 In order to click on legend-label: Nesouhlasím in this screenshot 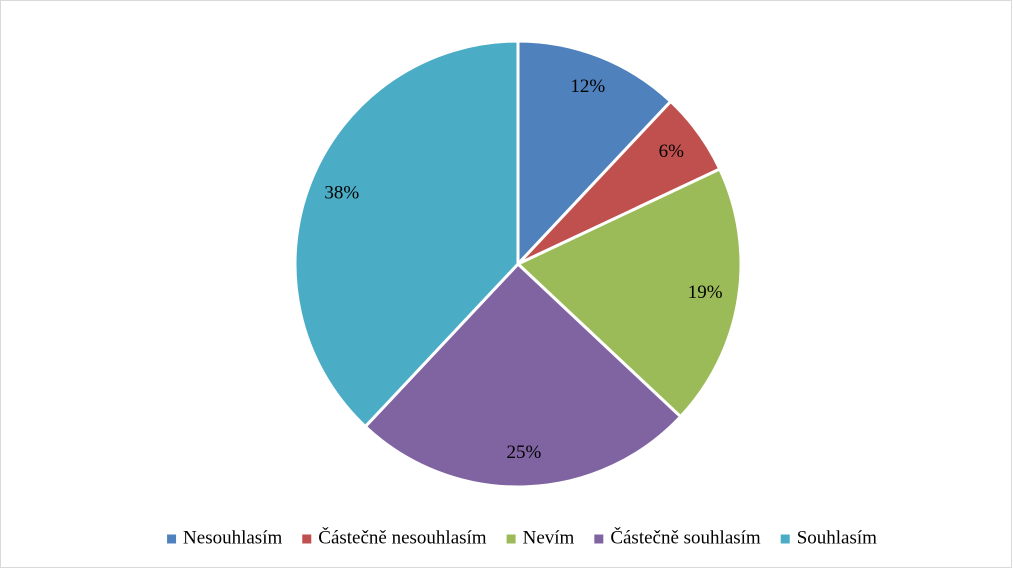, I will do `click(232, 537)`.